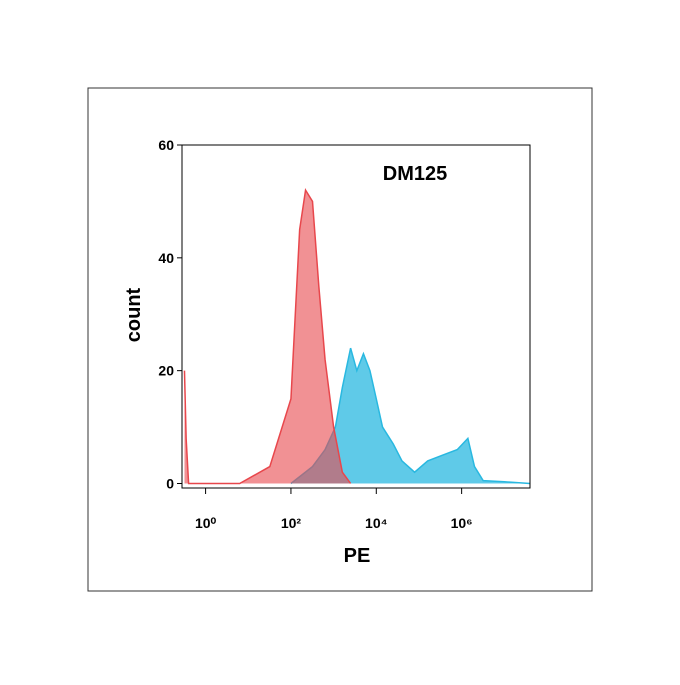 The width and height of the screenshot is (680, 685). What do you see at coordinates (166, 145) in the screenshot?
I see `y-tick-label: 60` at bounding box center [166, 145].